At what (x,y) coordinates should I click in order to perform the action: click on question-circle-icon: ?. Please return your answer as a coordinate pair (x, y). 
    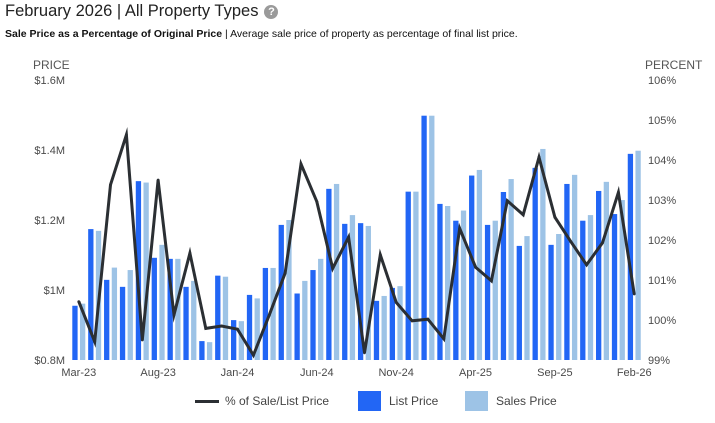
    Looking at the image, I should click on (271, 11).